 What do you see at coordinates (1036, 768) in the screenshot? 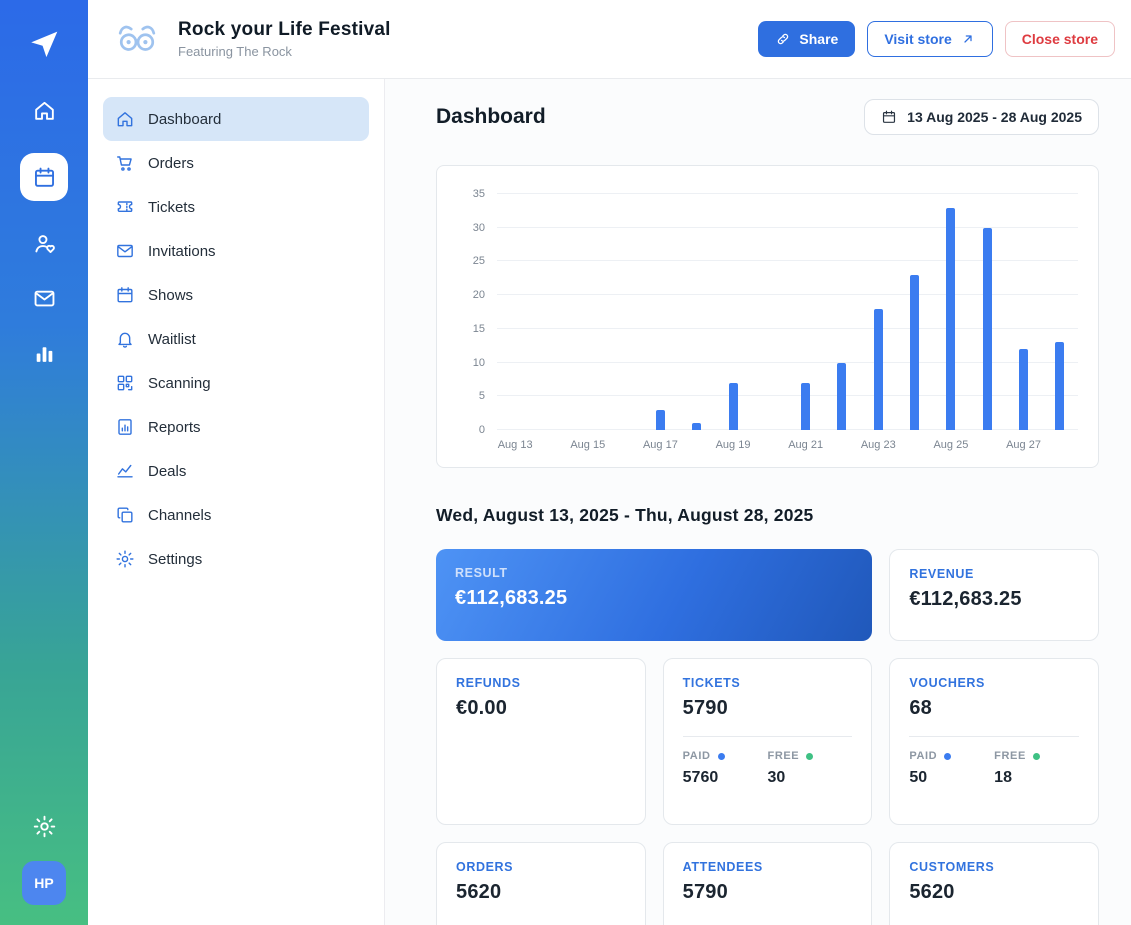
I see `vouchers-free: FREE 18` at bounding box center [1036, 768].